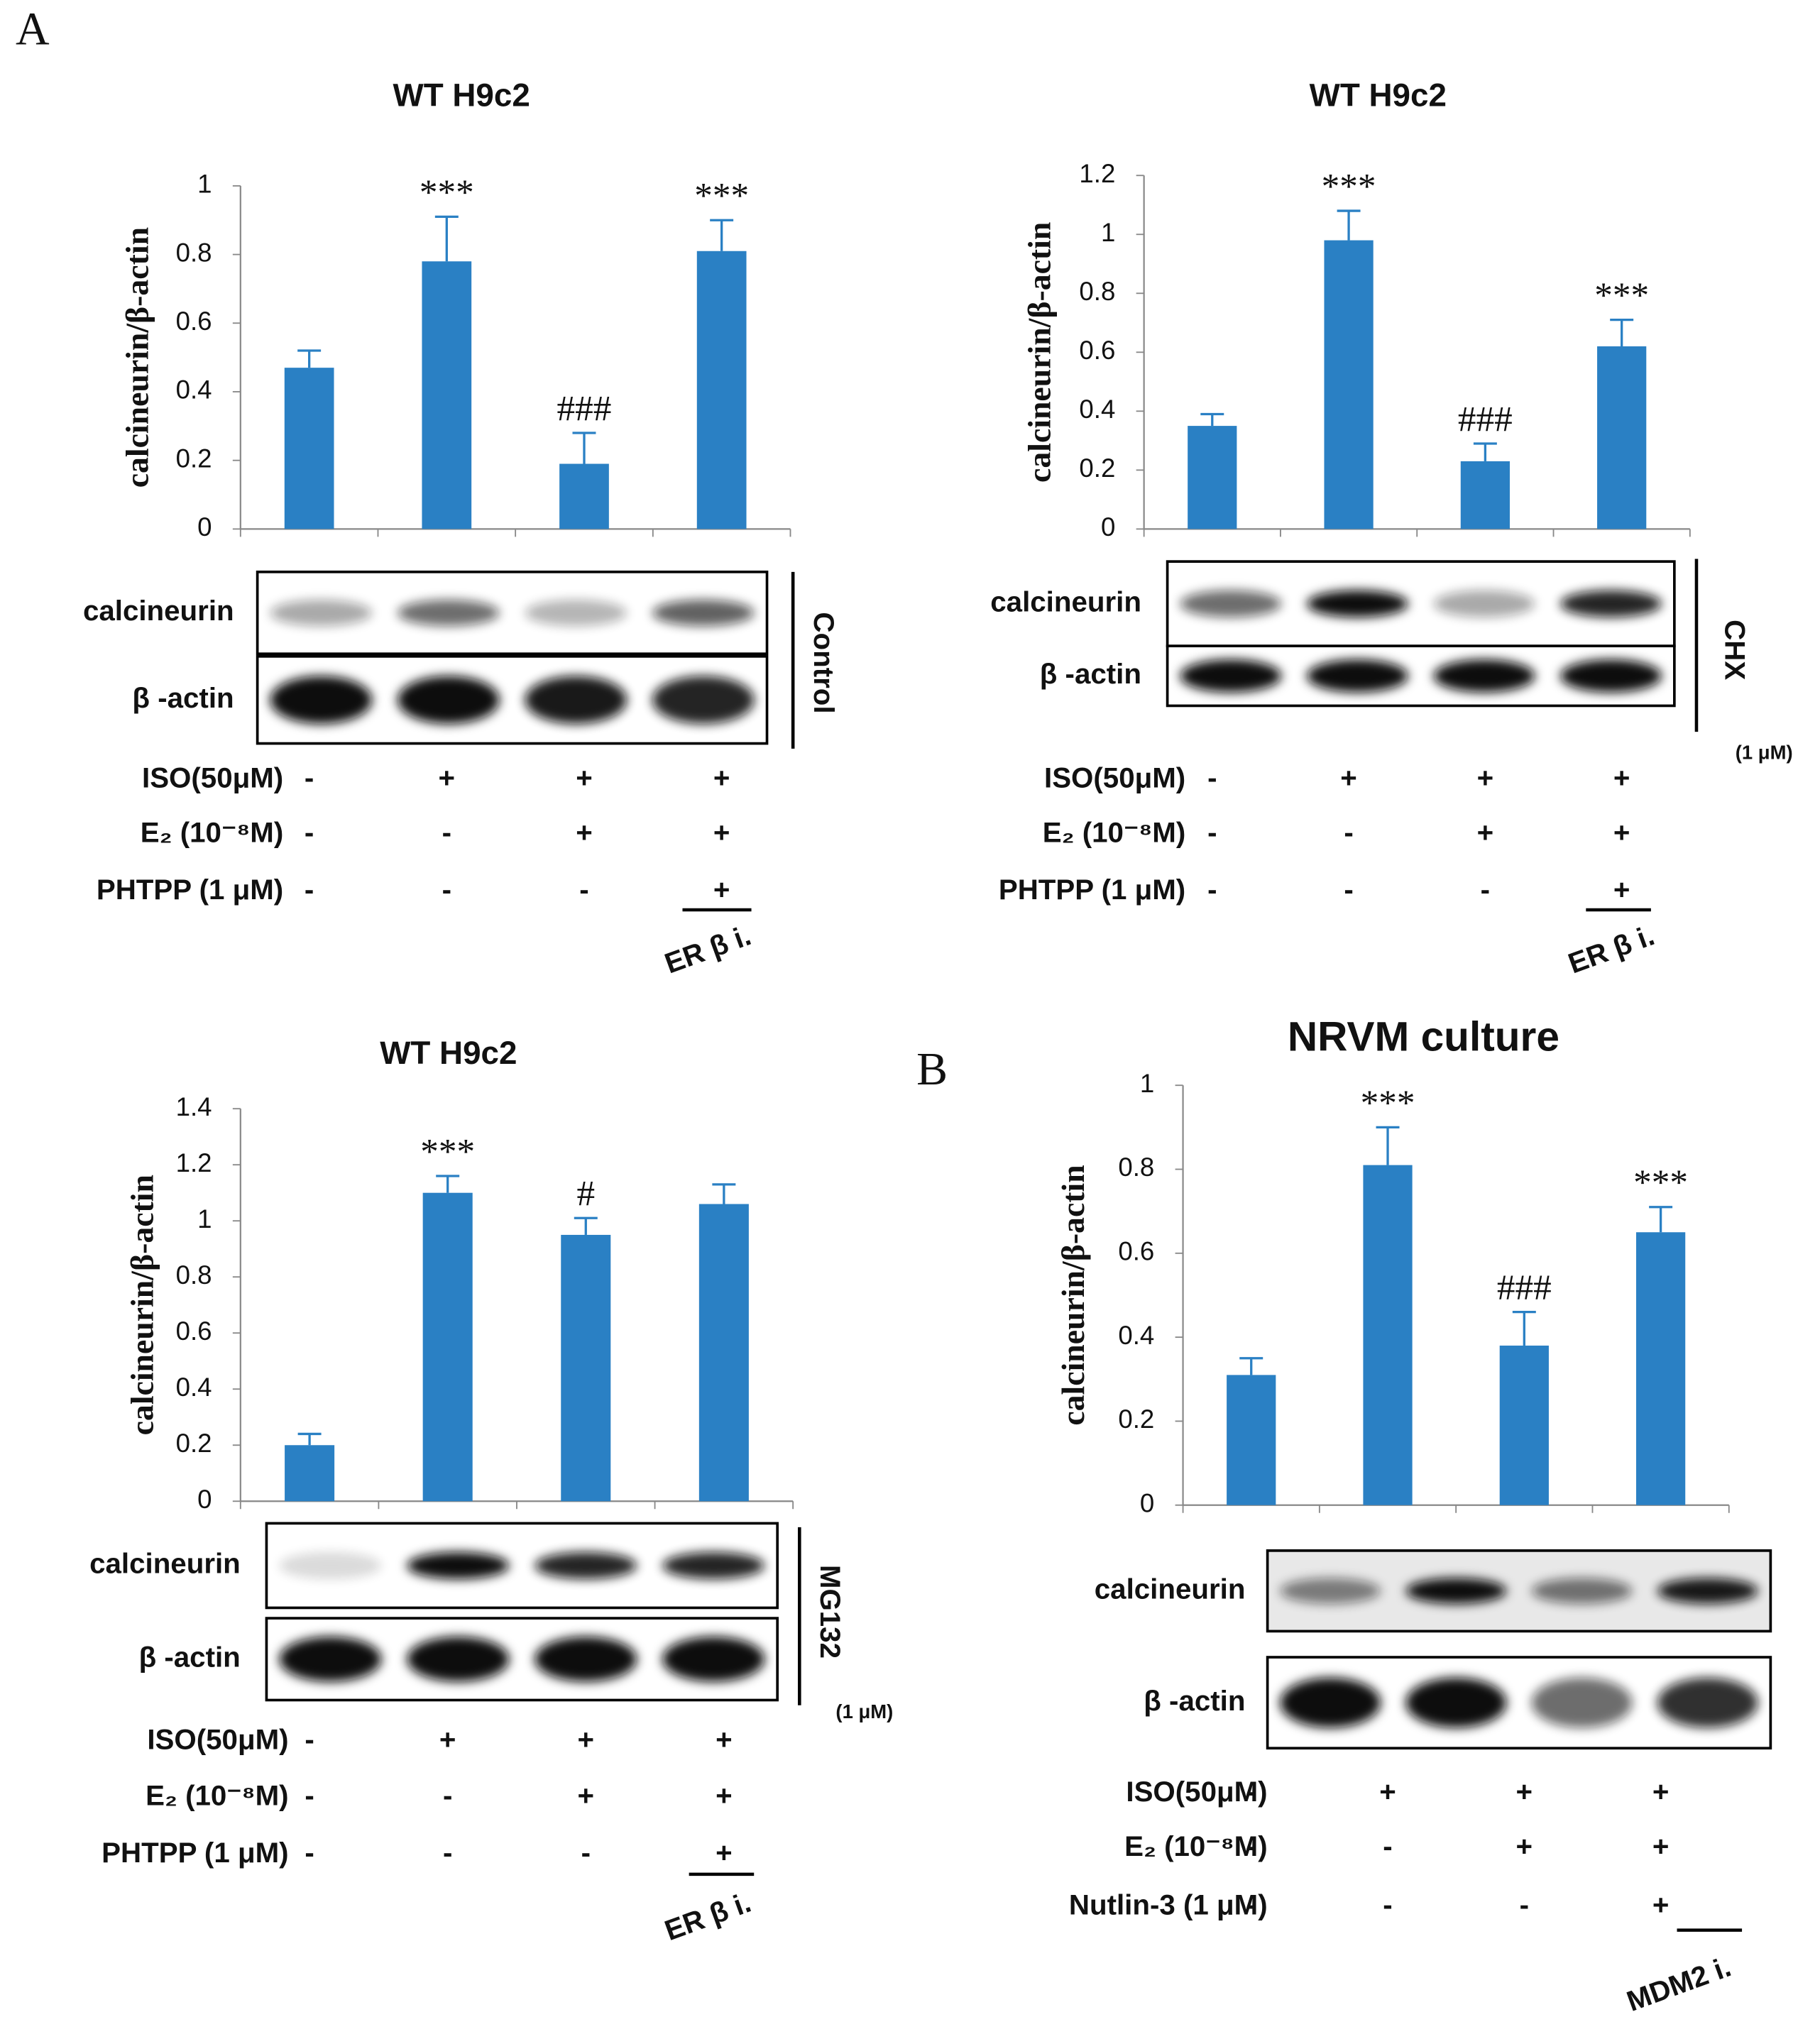  I want to click on y-tick-label: 1.2, so click(194, 1162).